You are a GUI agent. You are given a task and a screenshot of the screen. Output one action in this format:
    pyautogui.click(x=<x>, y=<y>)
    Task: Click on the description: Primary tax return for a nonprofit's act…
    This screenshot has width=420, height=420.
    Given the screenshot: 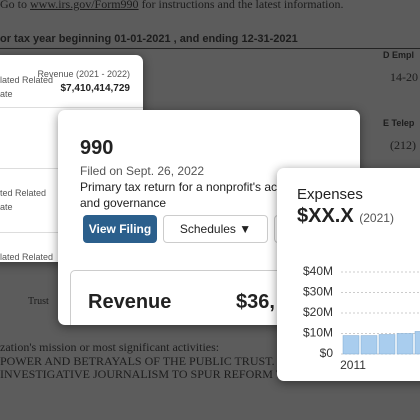 What is the action you would take?
    pyautogui.click(x=182, y=187)
    